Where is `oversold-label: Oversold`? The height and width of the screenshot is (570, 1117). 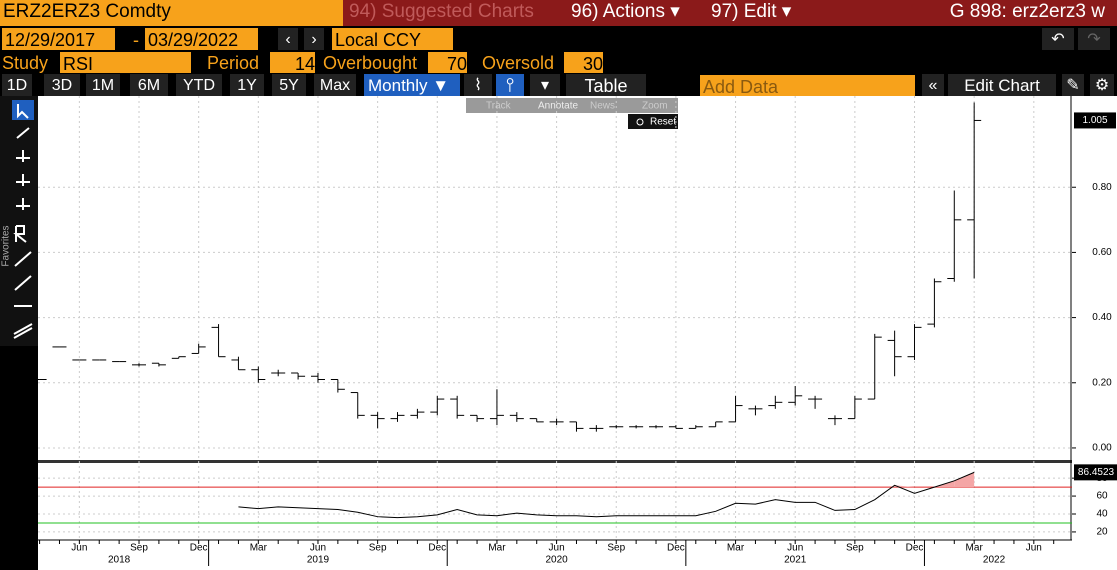
oversold-label: Oversold is located at coordinates (518, 63).